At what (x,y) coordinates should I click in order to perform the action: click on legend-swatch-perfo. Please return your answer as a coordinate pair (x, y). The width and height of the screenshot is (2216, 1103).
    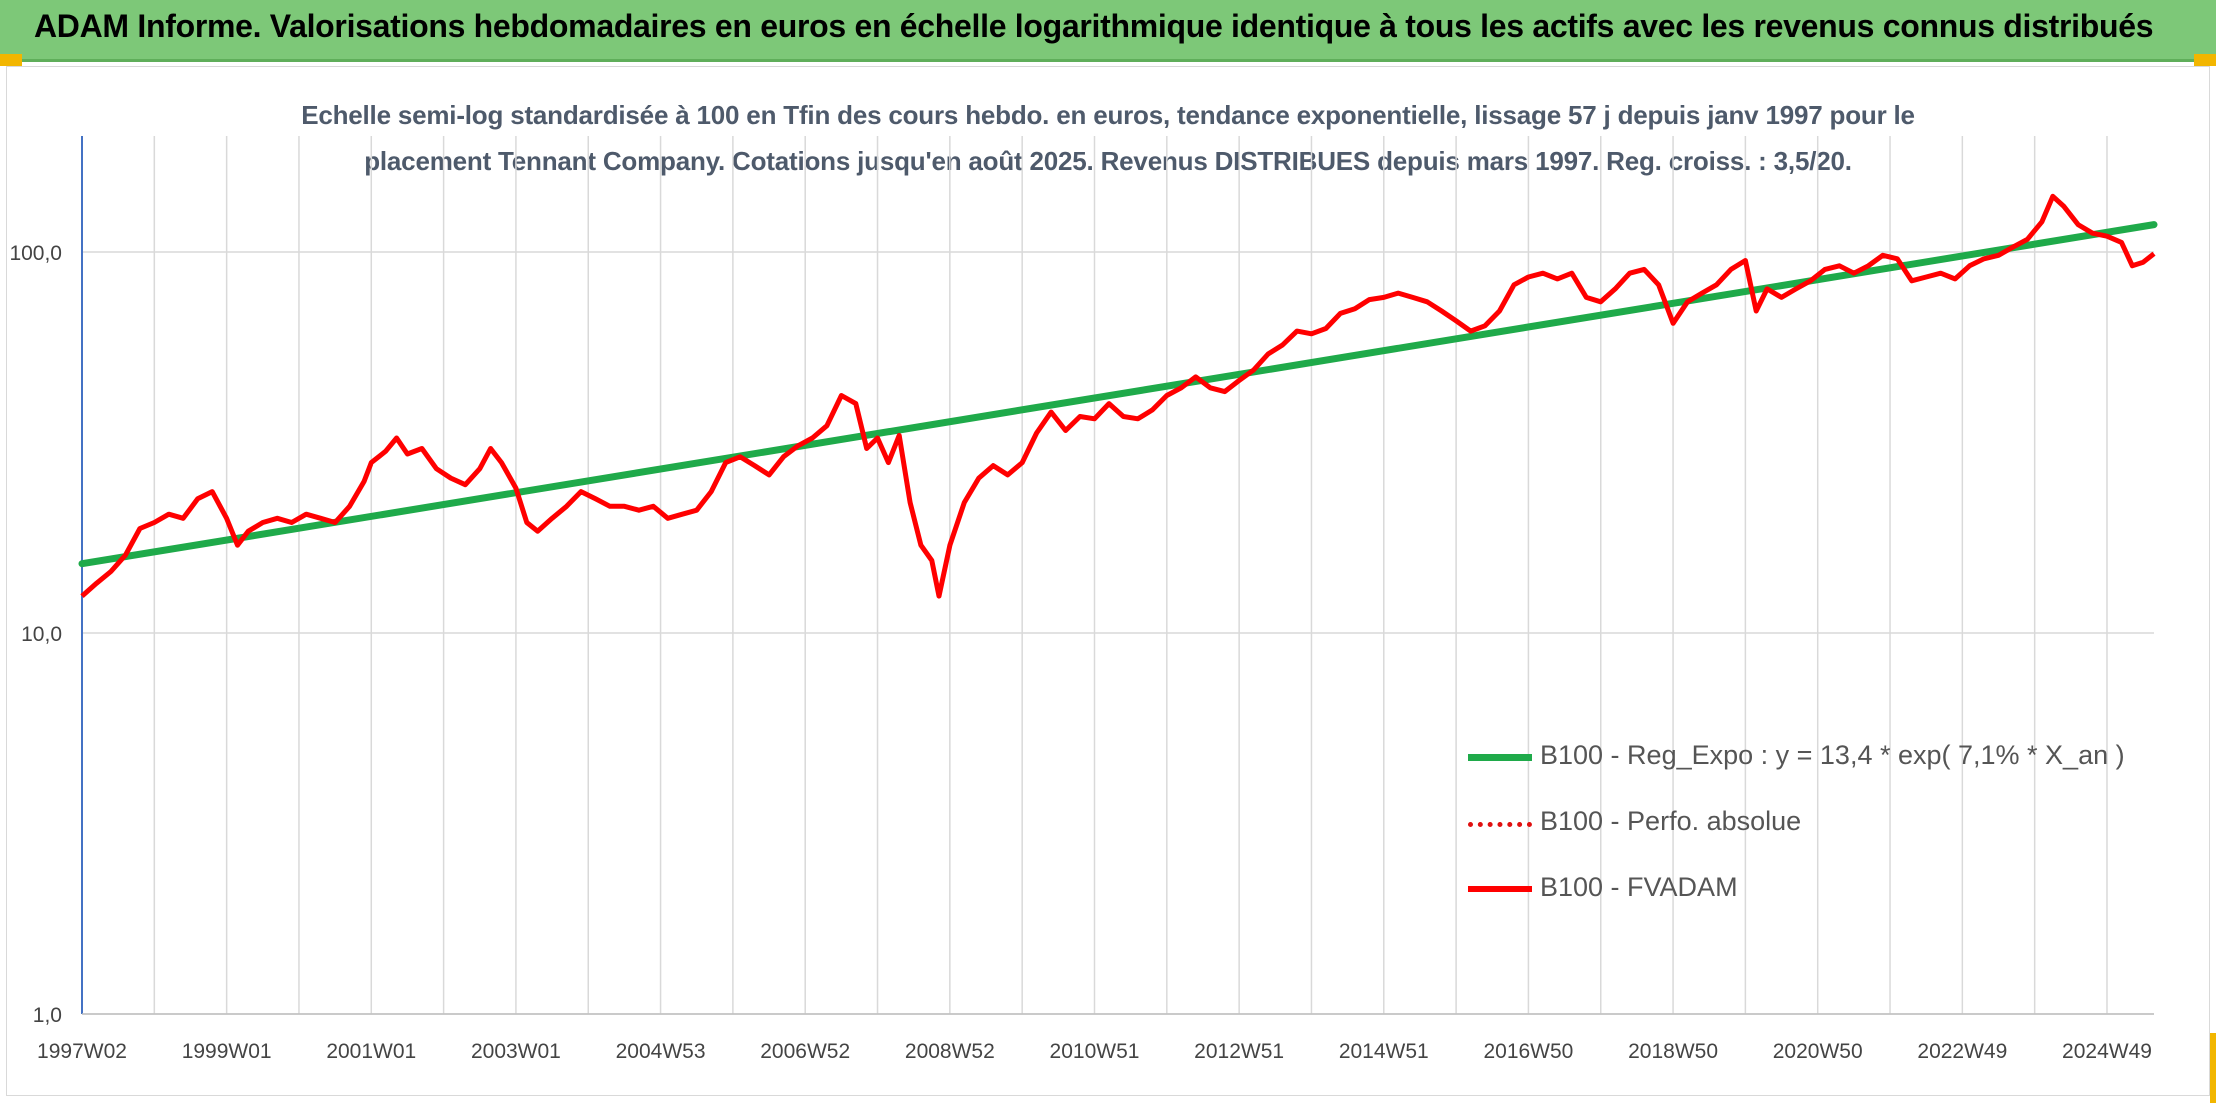
    Looking at the image, I should click on (1500, 824).